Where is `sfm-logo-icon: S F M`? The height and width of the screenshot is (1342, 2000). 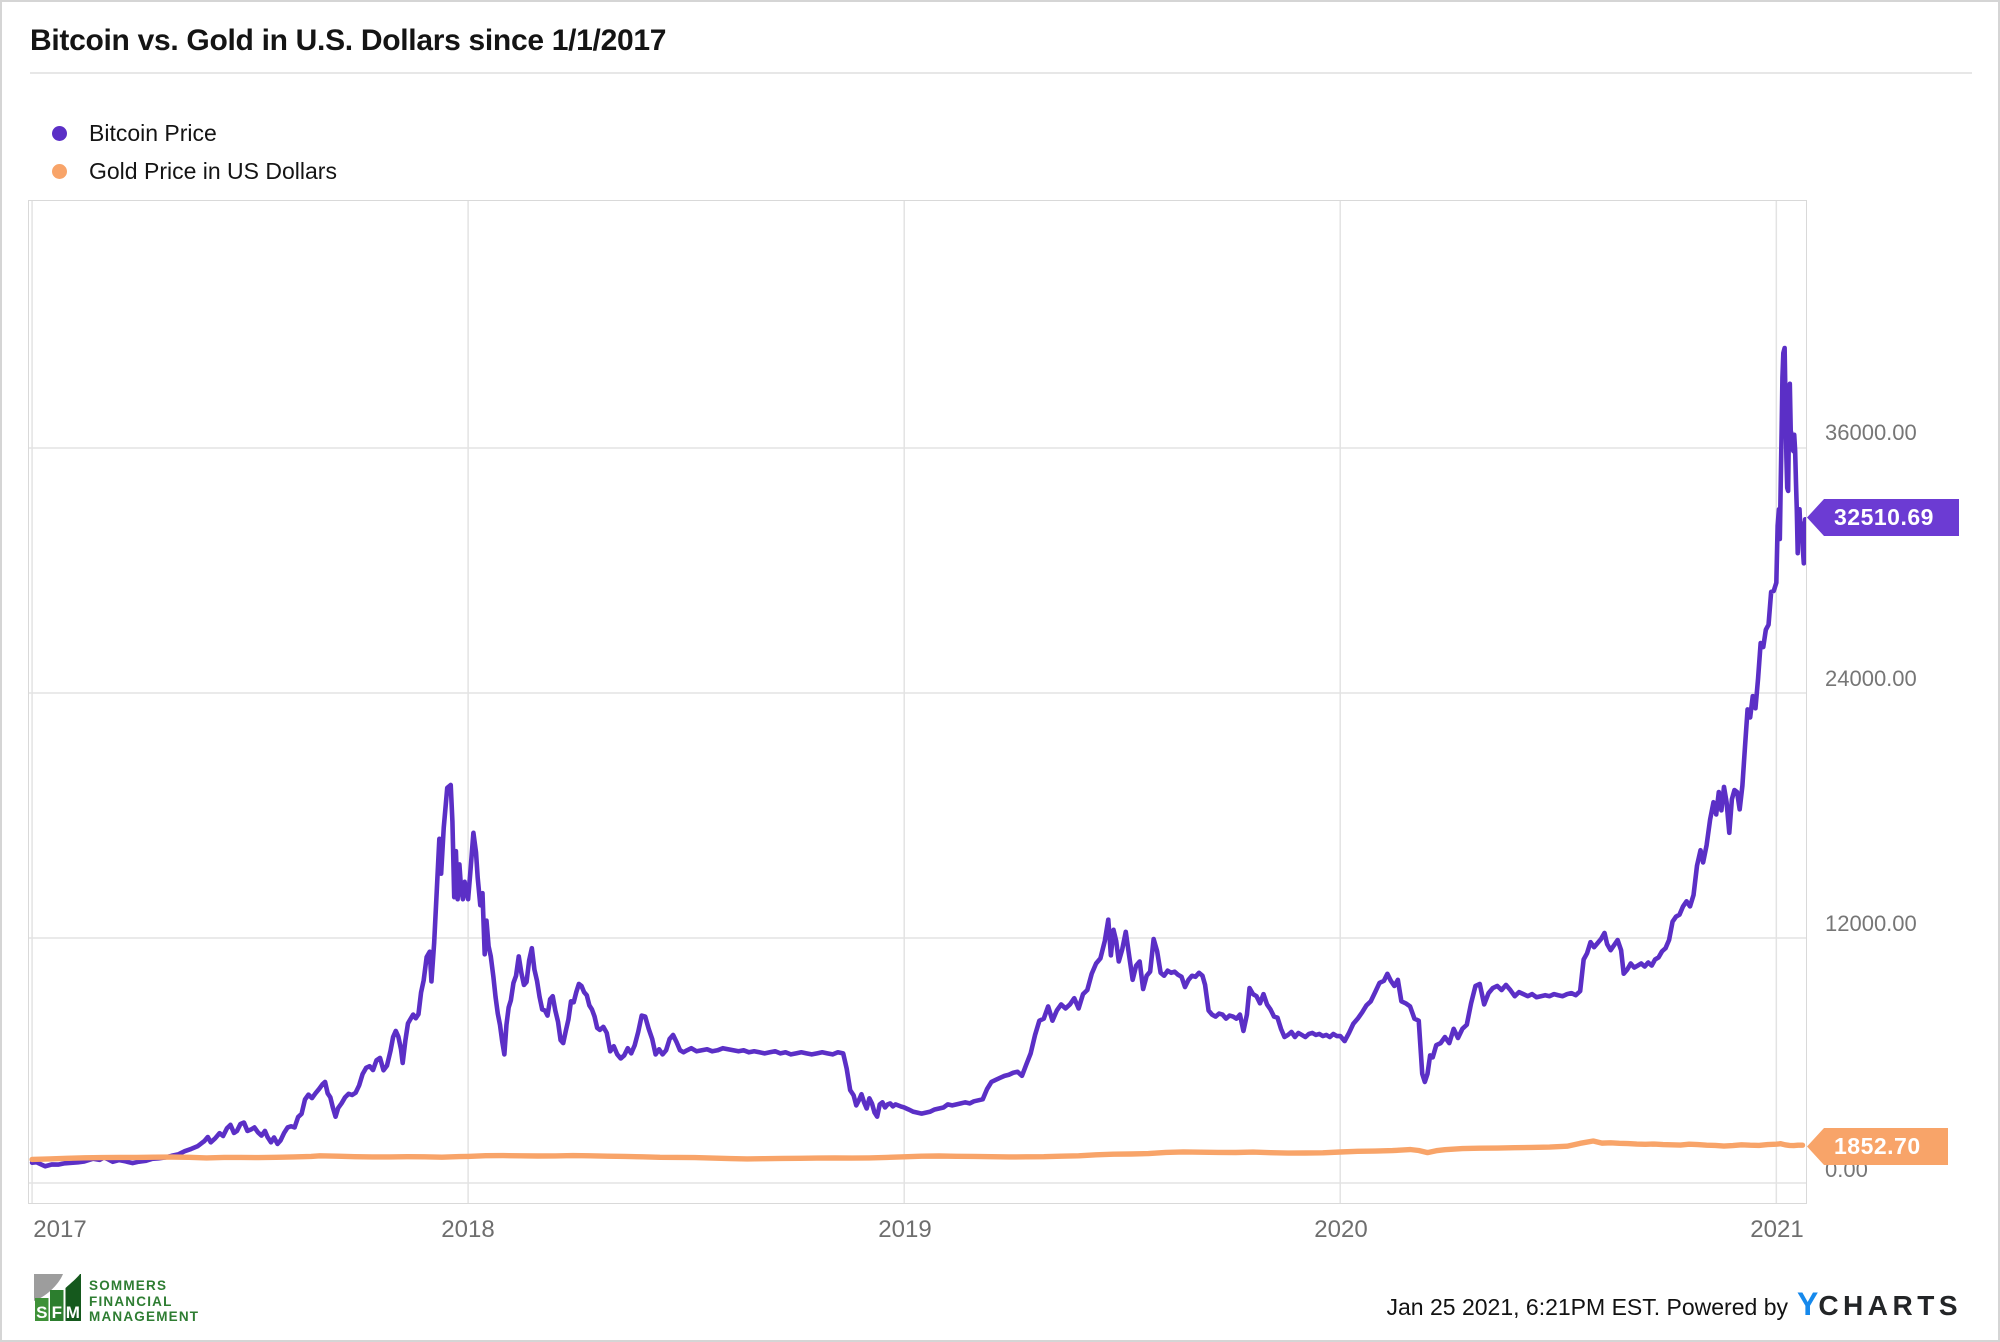 sfm-logo-icon: S F M is located at coordinates (57, 1298).